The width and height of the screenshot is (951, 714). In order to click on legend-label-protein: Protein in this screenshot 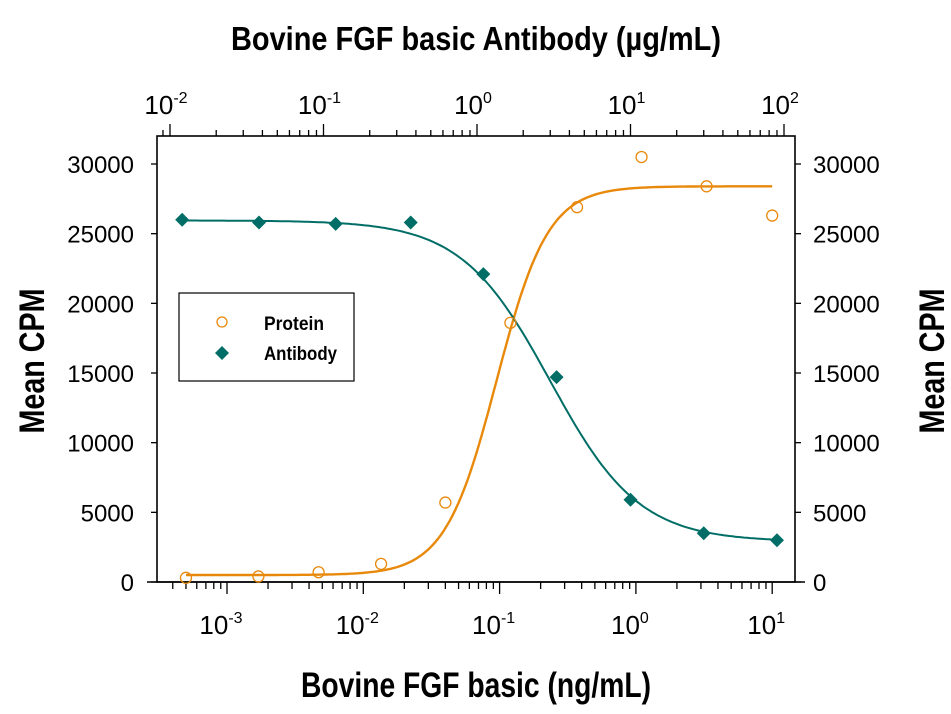, I will do `click(294, 324)`.